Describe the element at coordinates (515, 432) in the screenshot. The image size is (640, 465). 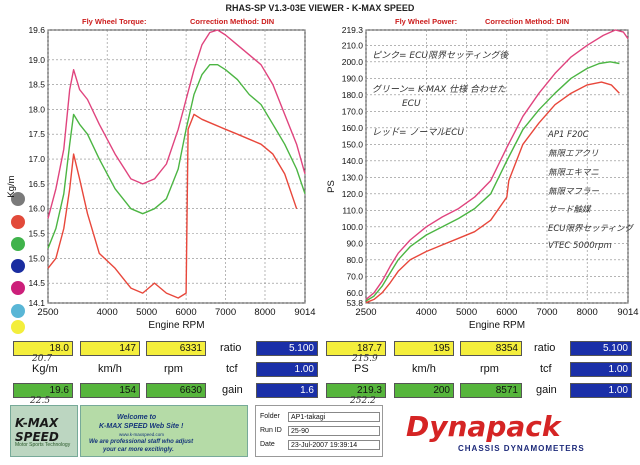
I see `dynapack-logo: Dynapack CHASSIS DYNAMOMETERS` at that location.